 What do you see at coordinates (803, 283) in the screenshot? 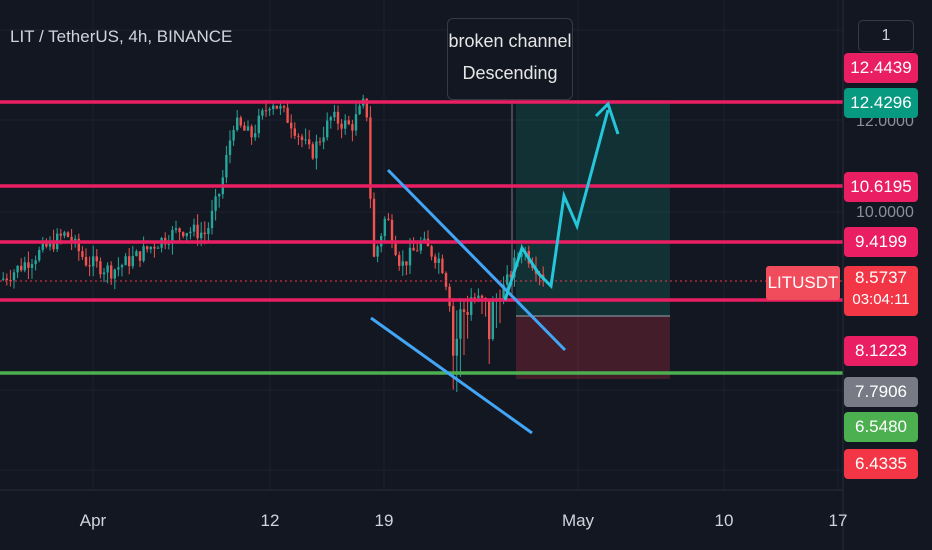
I see `symbol-price-tag: LITUSDT` at bounding box center [803, 283].